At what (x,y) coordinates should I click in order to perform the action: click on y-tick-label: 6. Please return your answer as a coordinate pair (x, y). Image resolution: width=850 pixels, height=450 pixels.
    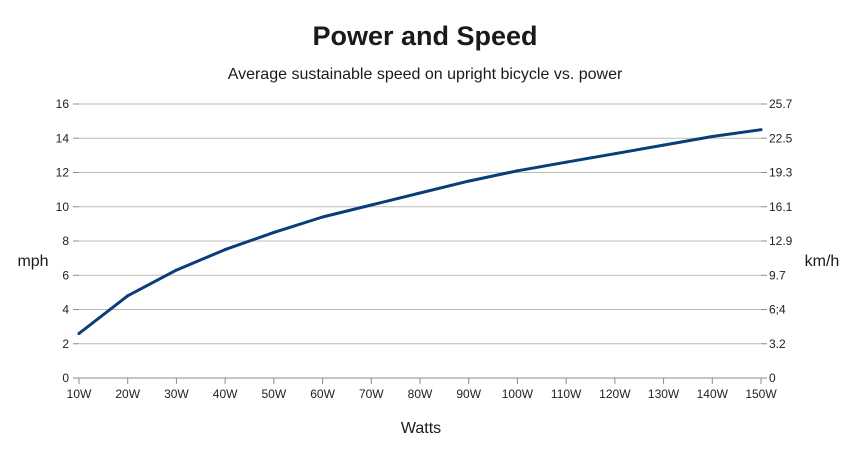
    Looking at the image, I should click on (65, 275).